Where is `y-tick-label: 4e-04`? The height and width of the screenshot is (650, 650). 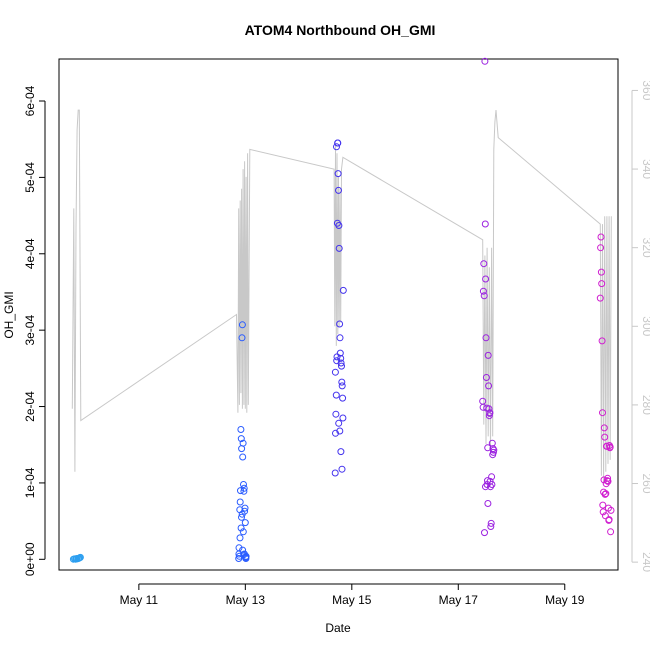 y-tick-label: 4e-04 is located at coordinates (30, 253).